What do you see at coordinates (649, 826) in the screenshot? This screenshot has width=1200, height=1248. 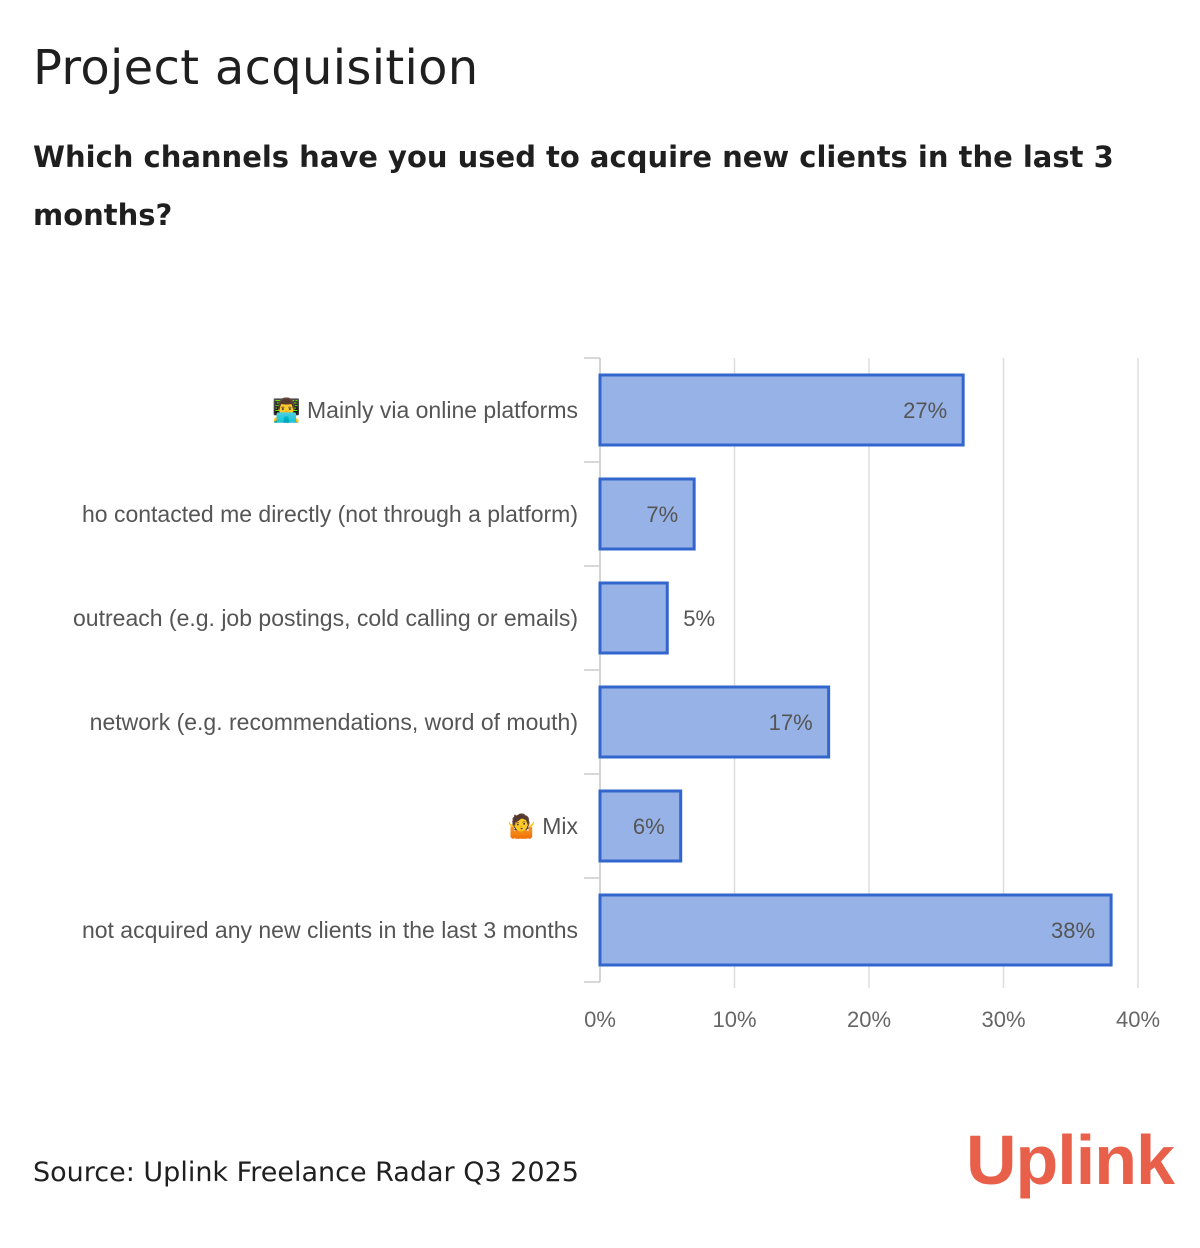 I see `bar-value-label: 6%` at bounding box center [649, 826].